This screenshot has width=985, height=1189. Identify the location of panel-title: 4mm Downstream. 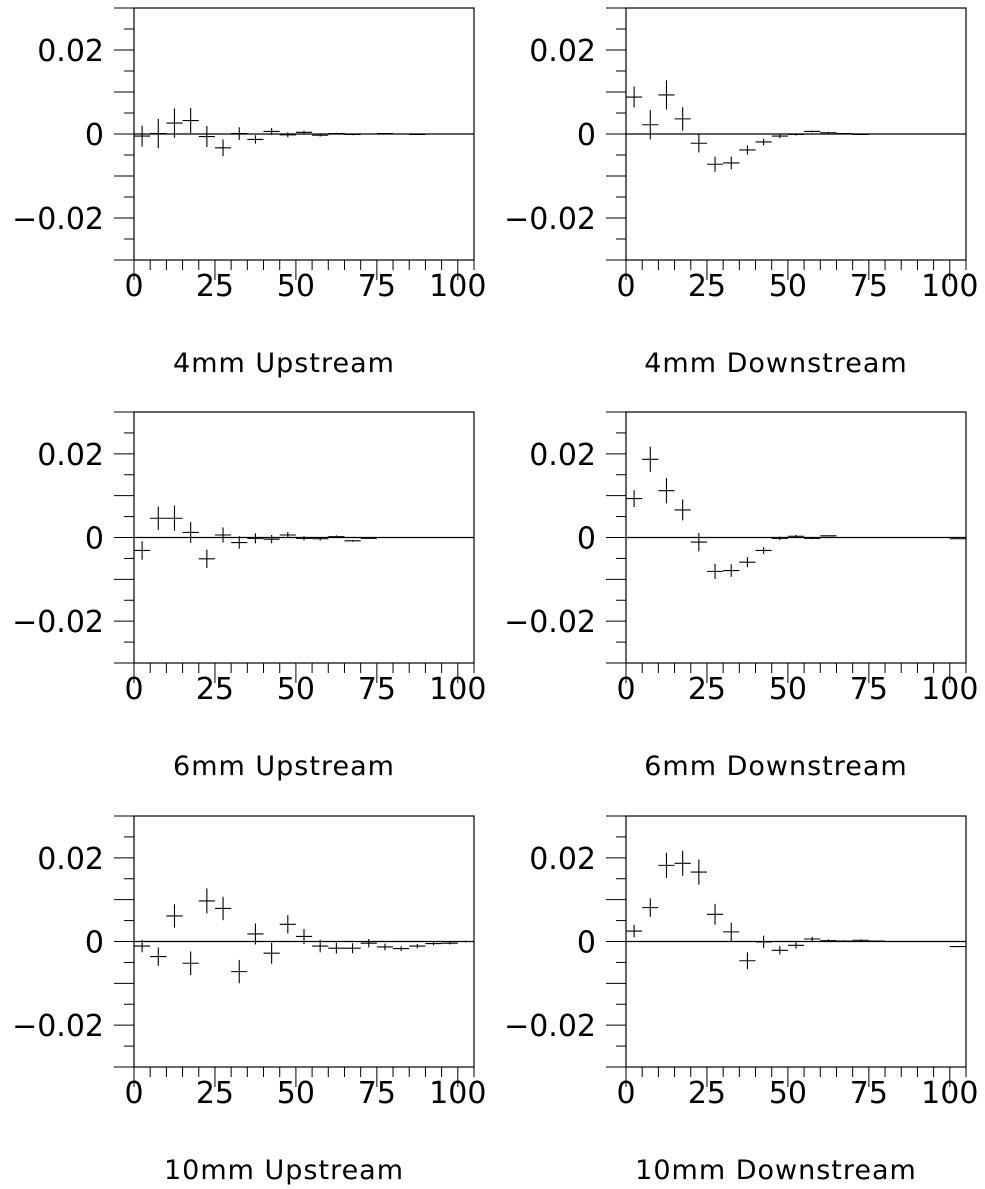
(776, 363).